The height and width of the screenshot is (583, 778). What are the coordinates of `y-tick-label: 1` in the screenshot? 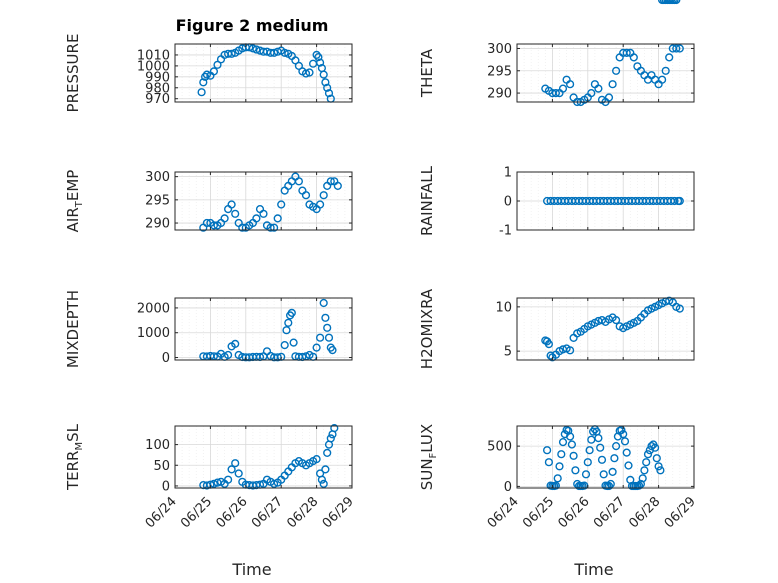 It's located at (508, 173).